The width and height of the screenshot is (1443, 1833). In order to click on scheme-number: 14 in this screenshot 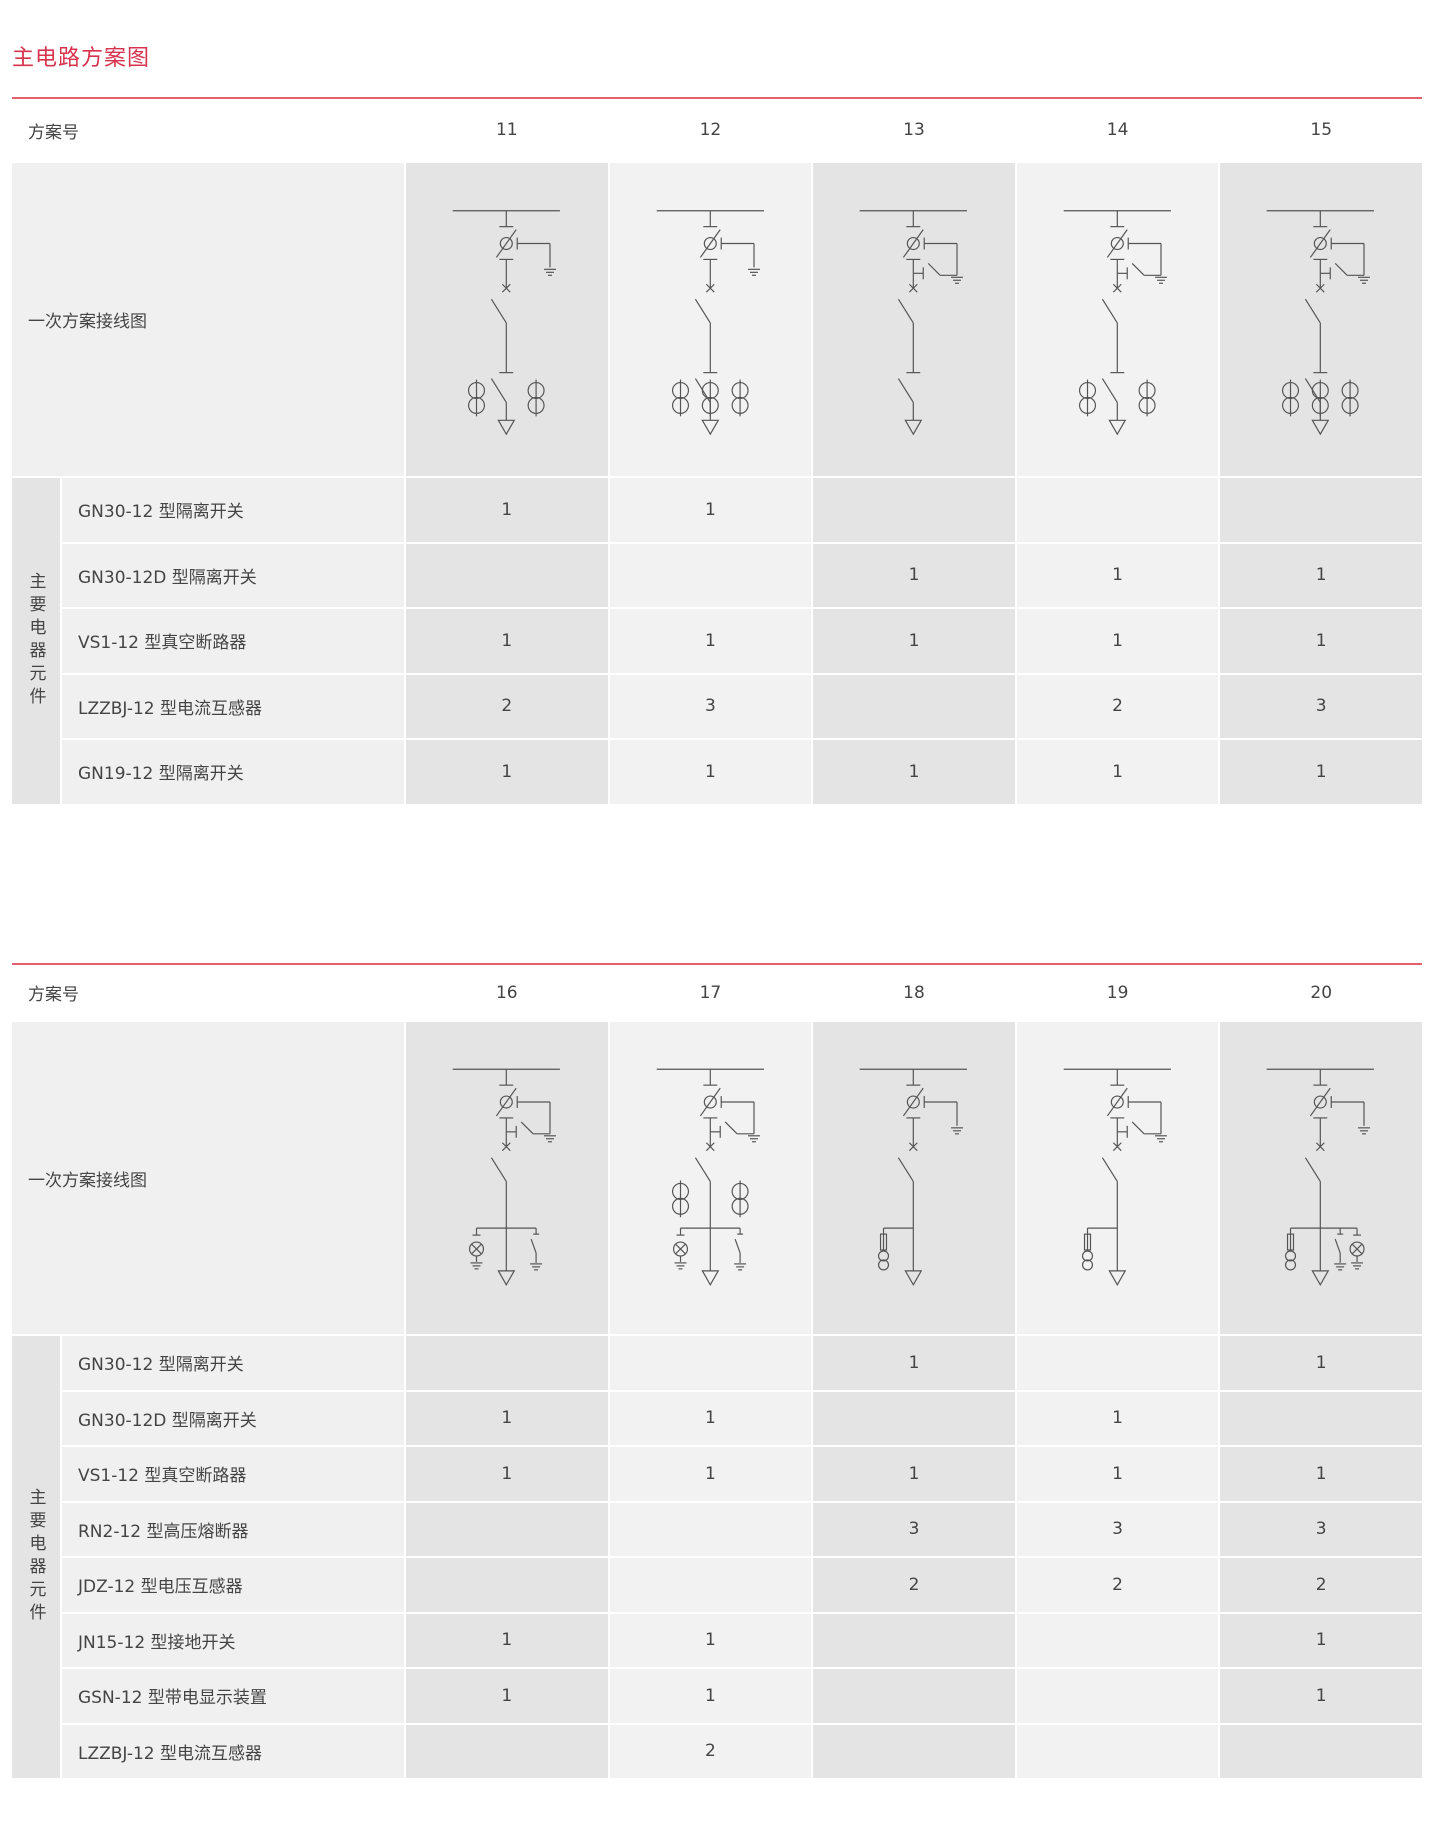, I will do `click(1117, 130)`.